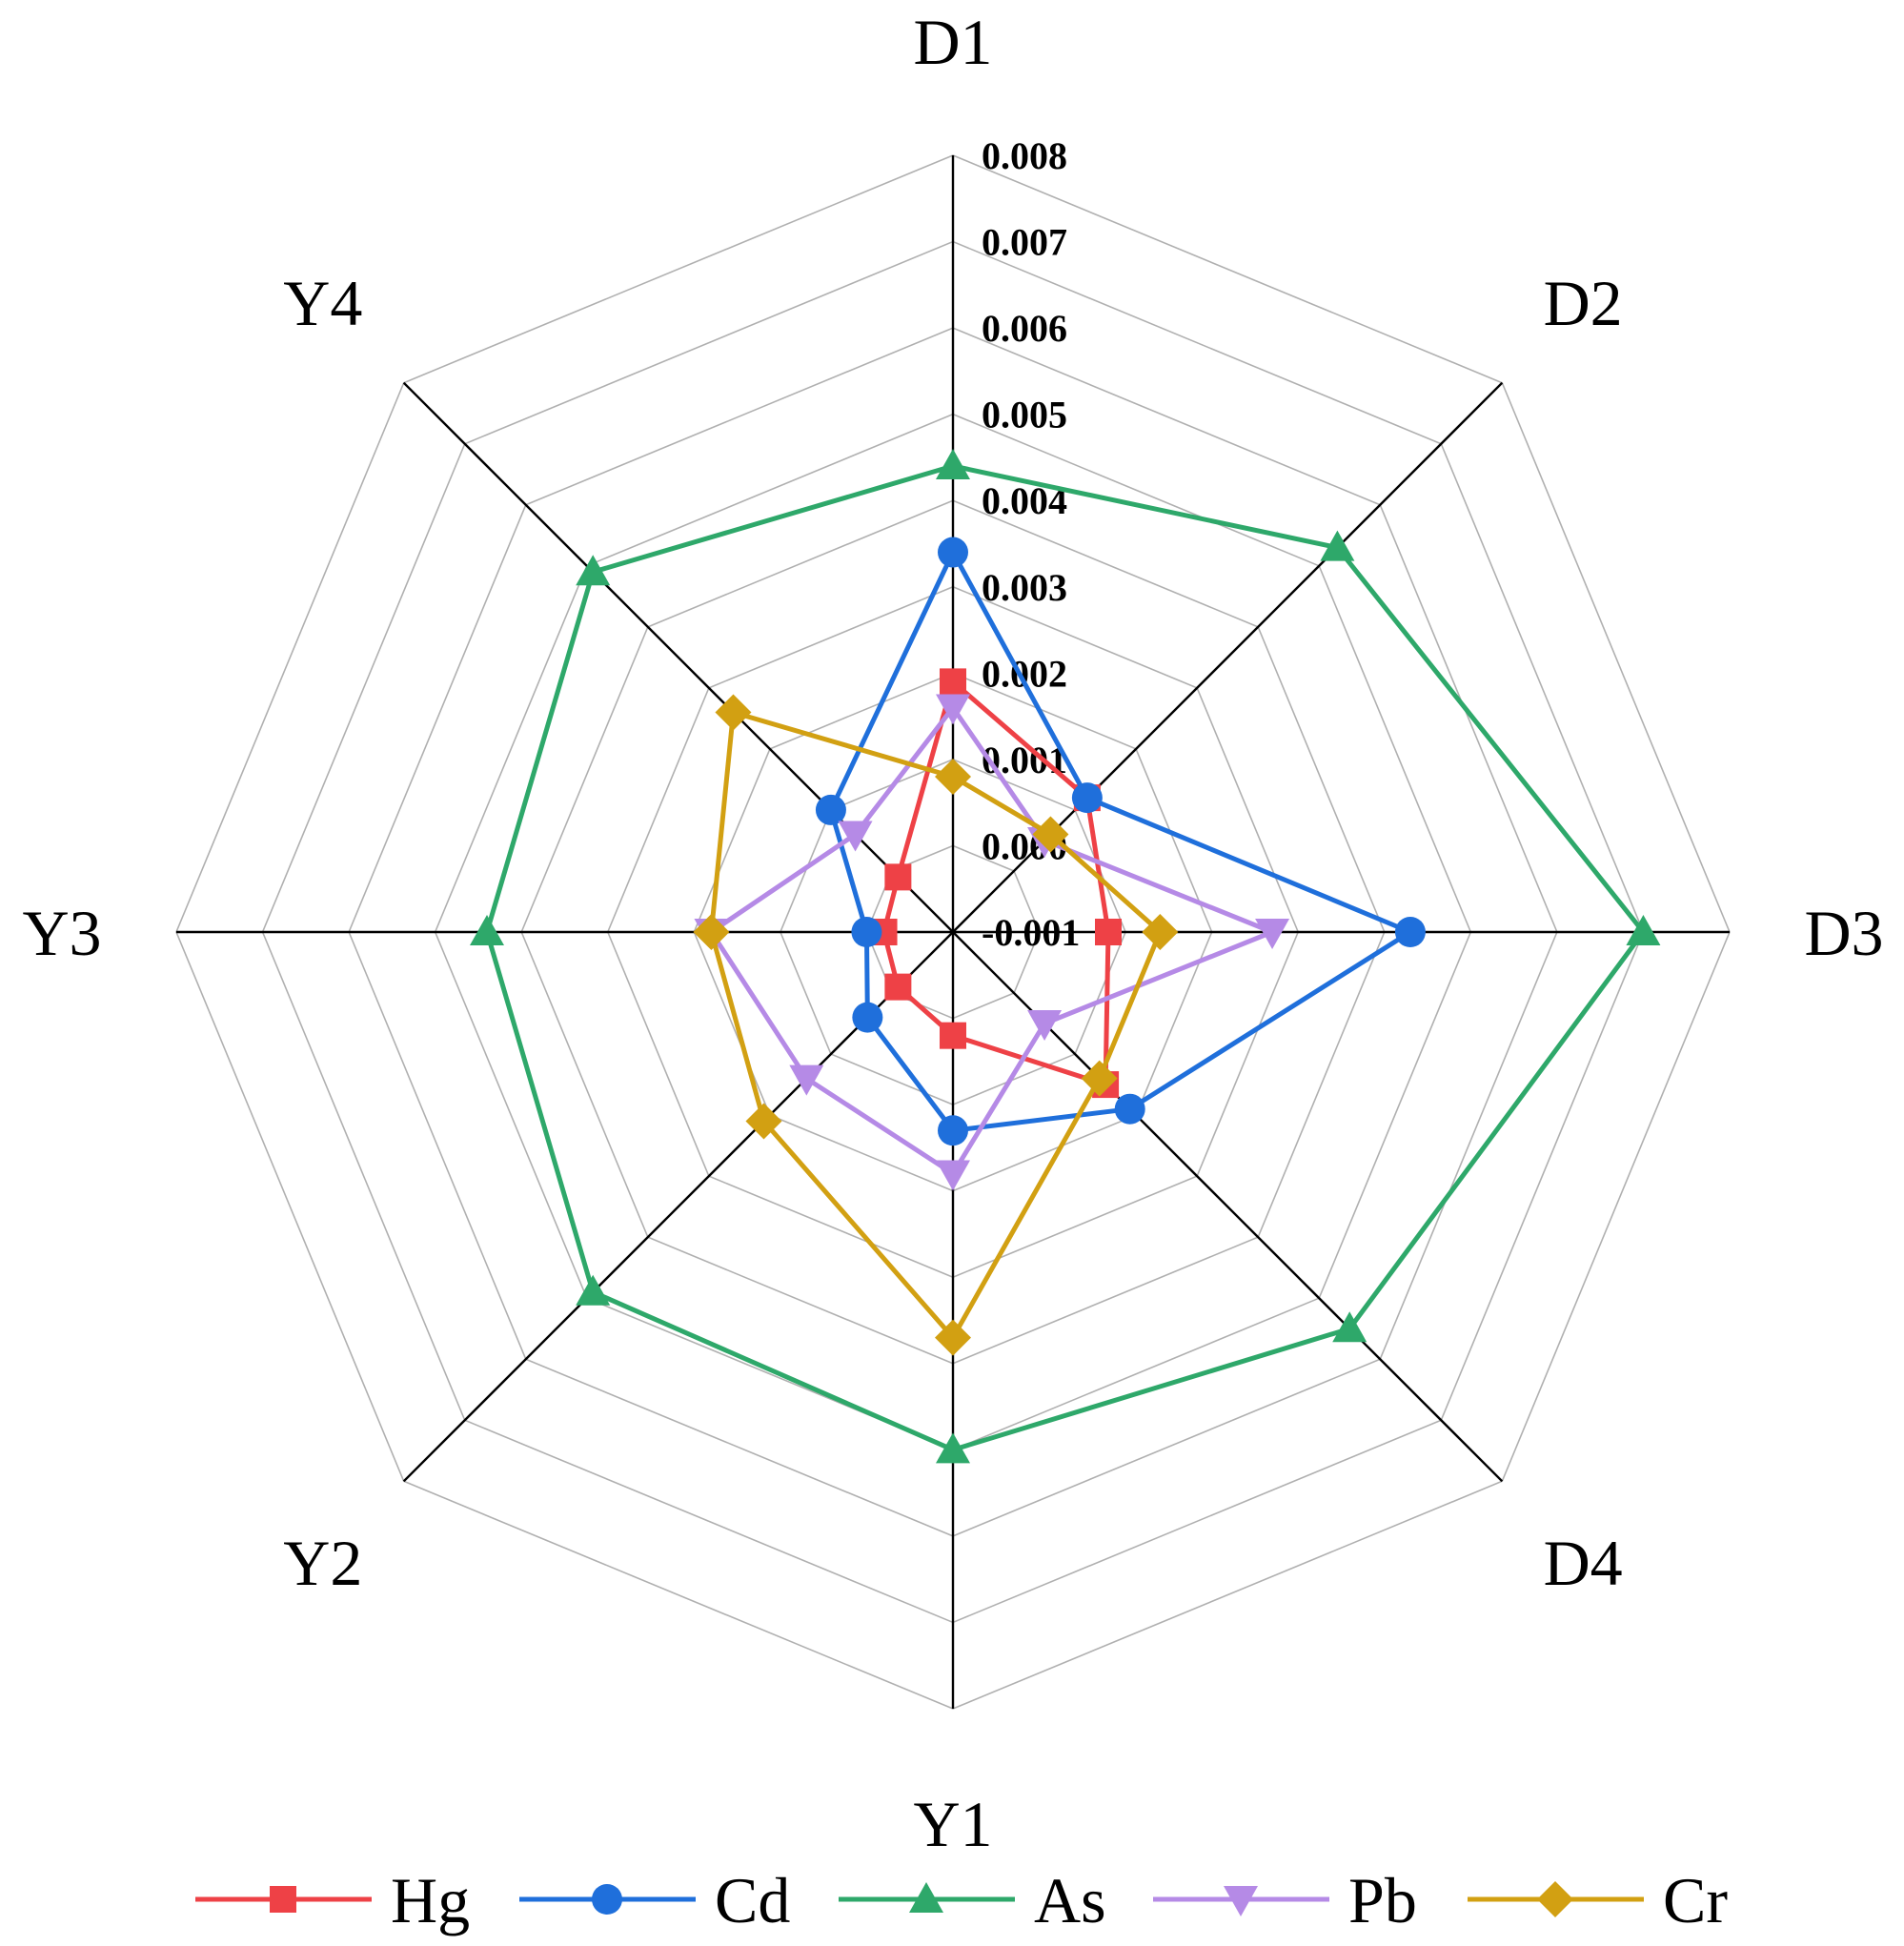 This screenshot has height=1946, width=1904. I want to click on legend-label-hg: Hg, so click(430, 1900).